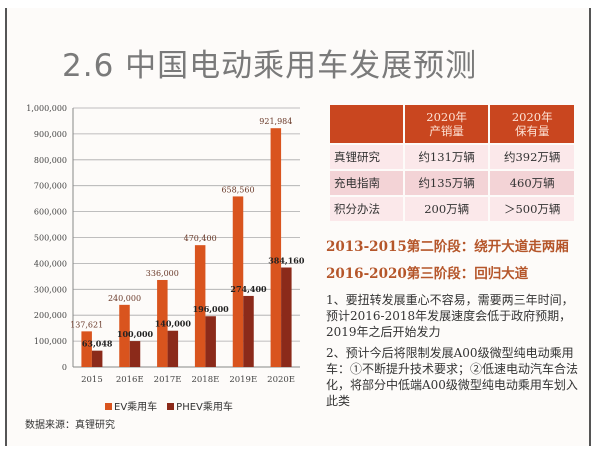  I want to click on data-label: 274,400, so click(248, 289).